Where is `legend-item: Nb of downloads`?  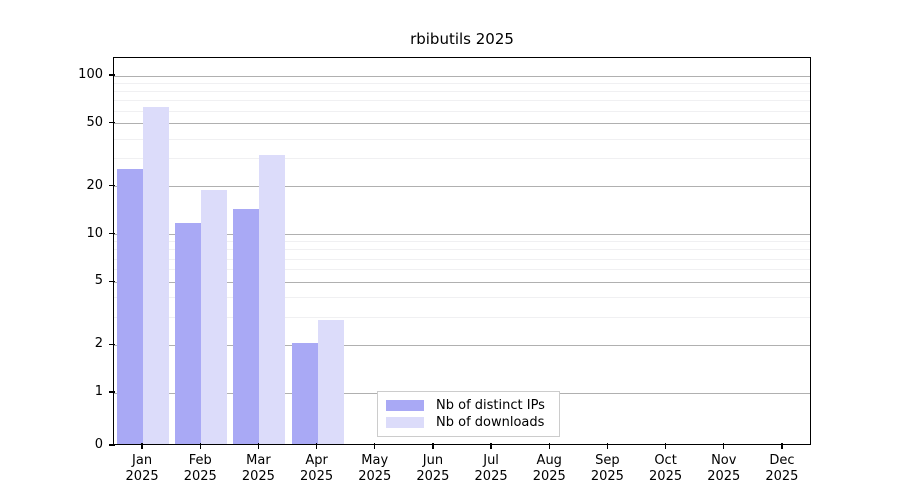
legend-item: Nb of downloads is located at coordinates (468, 422).